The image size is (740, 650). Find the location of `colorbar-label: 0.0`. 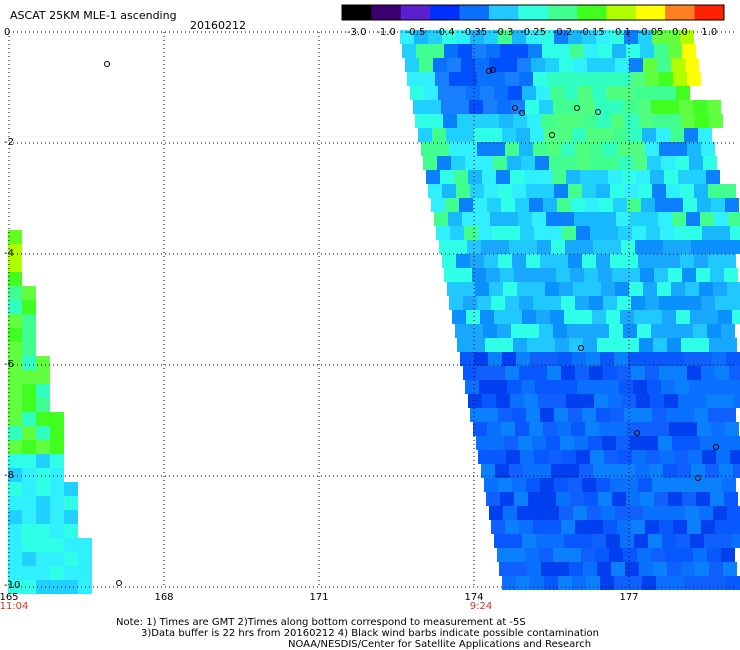

colorbar-label: 0.0 is located at coordinates (679, 32).